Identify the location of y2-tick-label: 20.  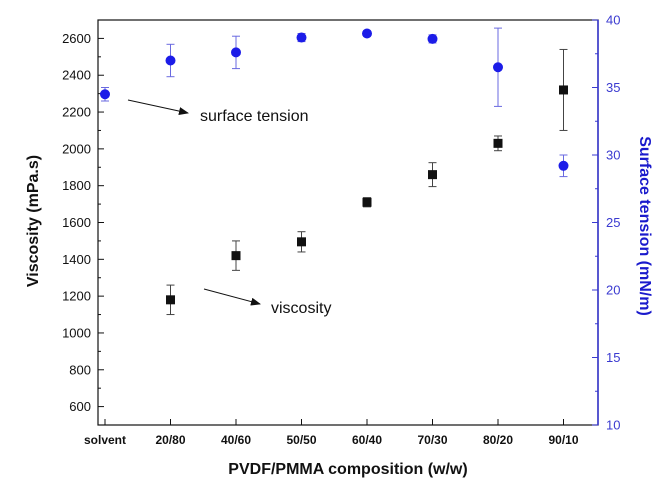
(613, 290).